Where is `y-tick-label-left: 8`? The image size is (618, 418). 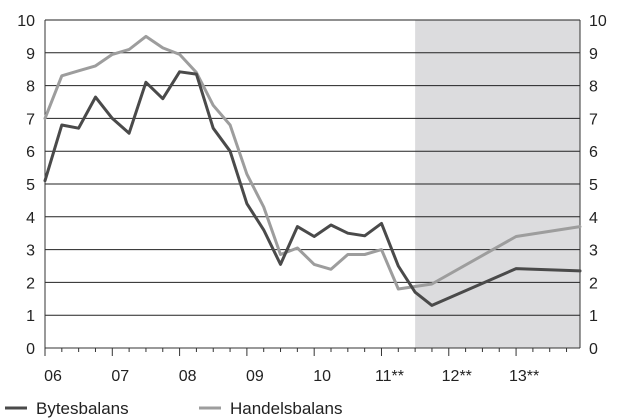 y-tick-label-left: 8 is located at coordinates (30, 87).